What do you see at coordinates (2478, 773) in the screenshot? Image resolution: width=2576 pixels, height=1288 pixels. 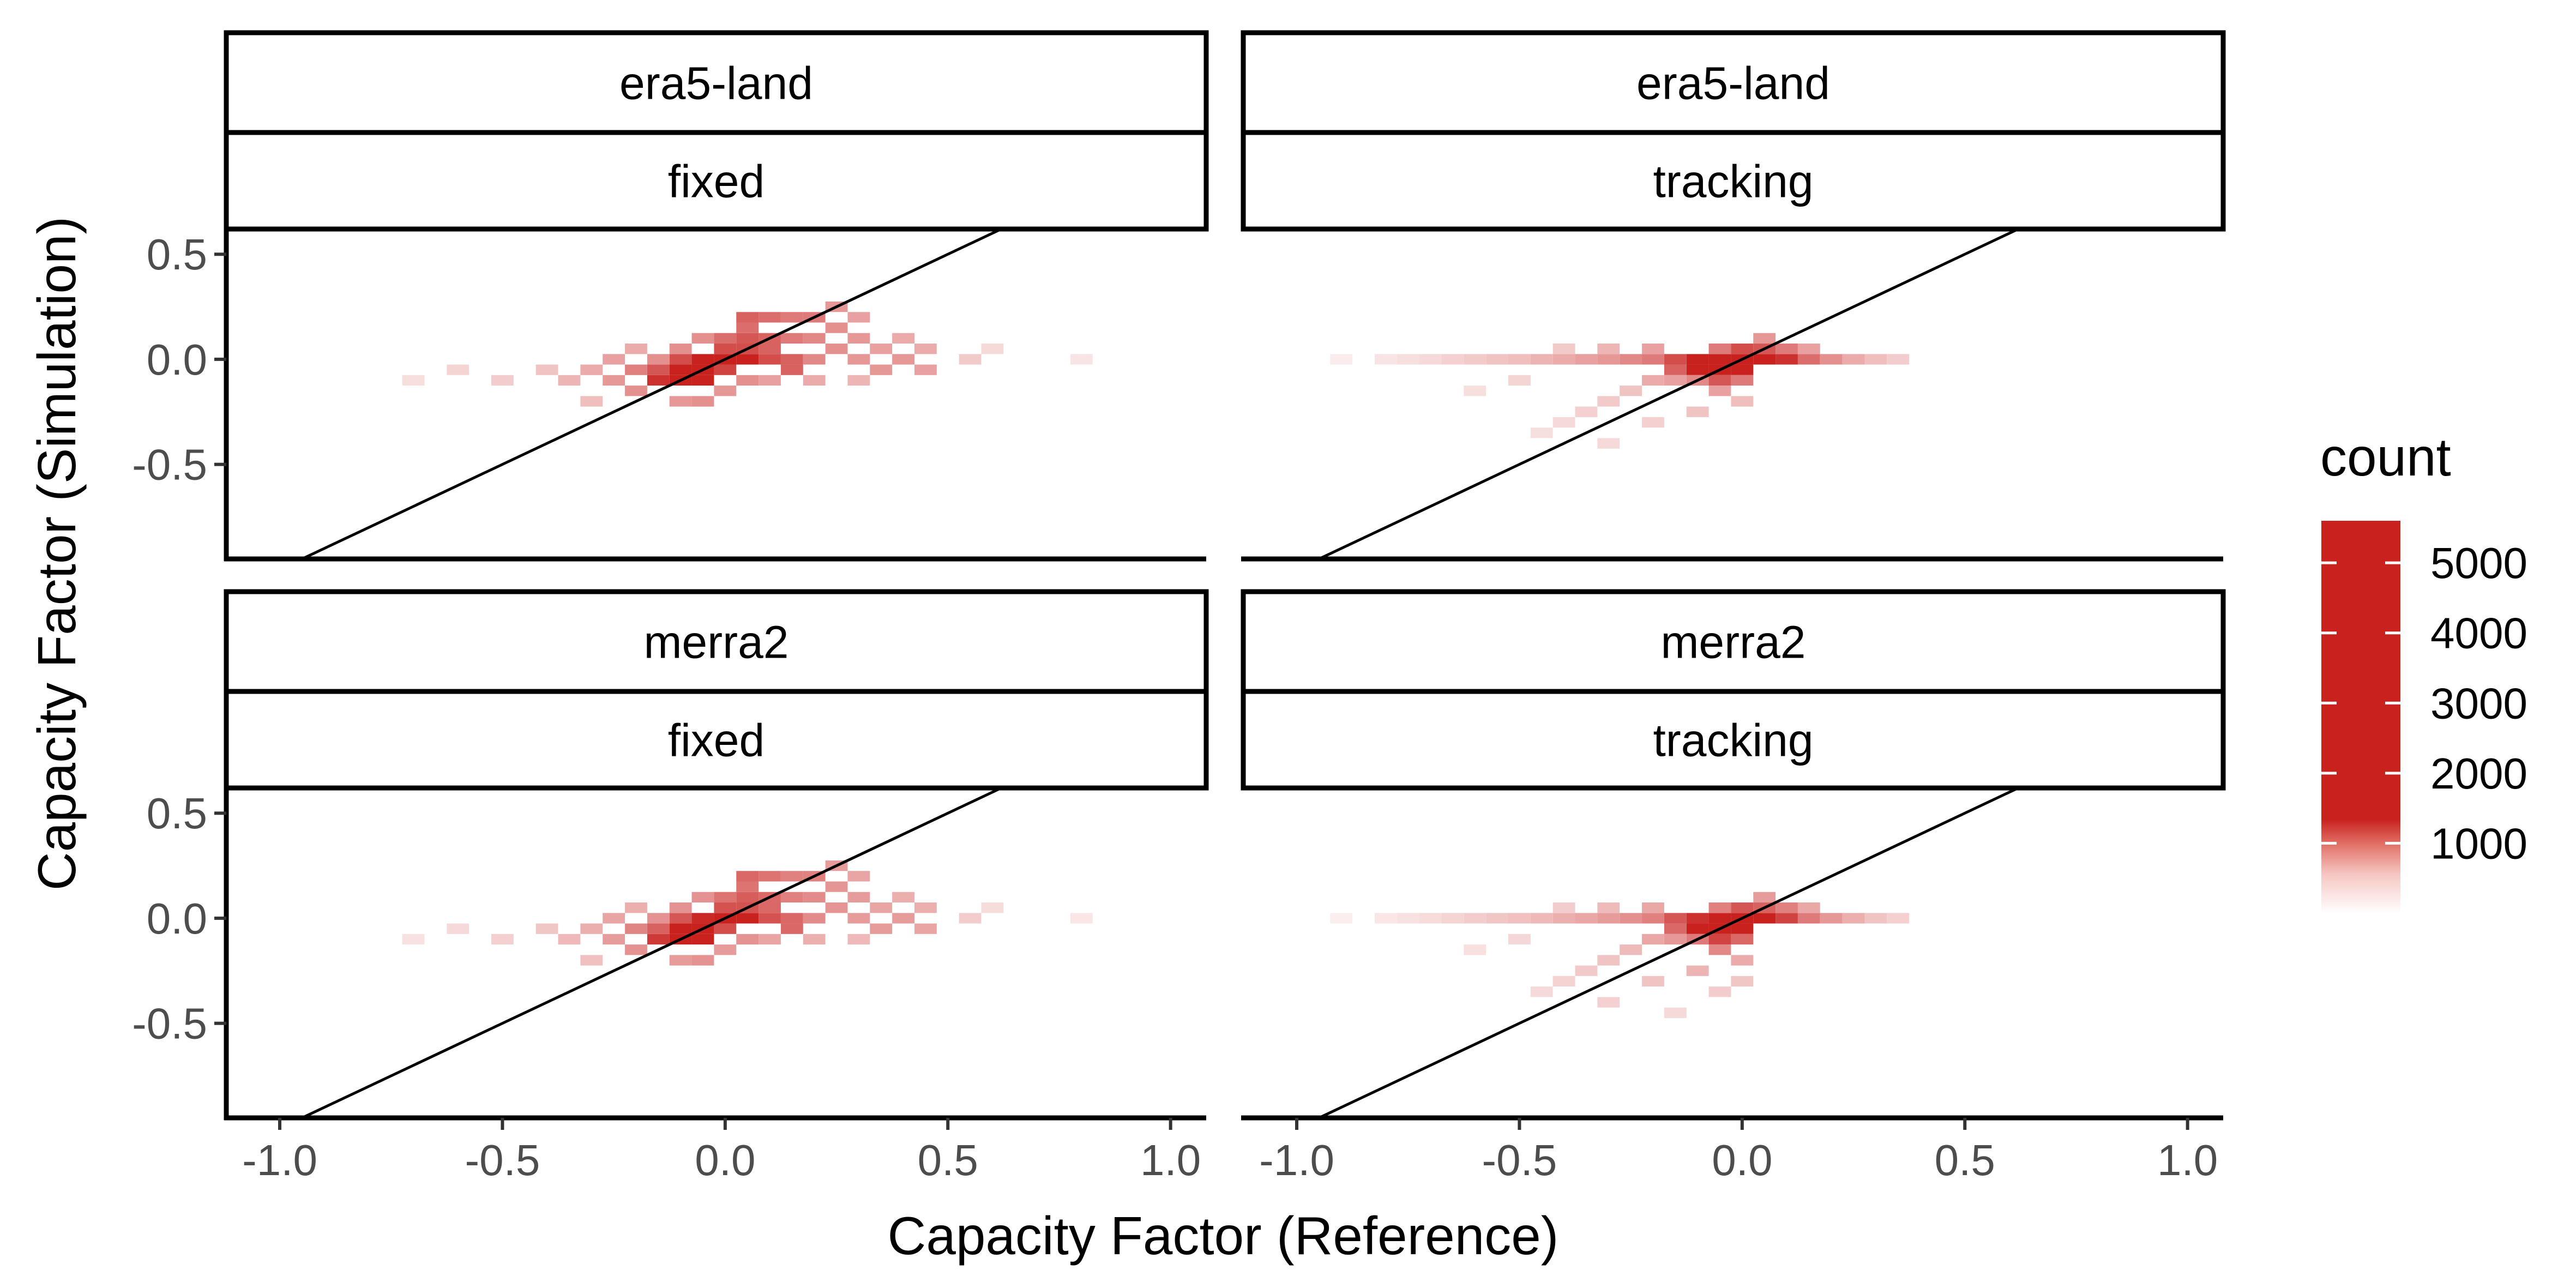 I see `legend-break-label: 2000` at bounding box center [2478, 773].